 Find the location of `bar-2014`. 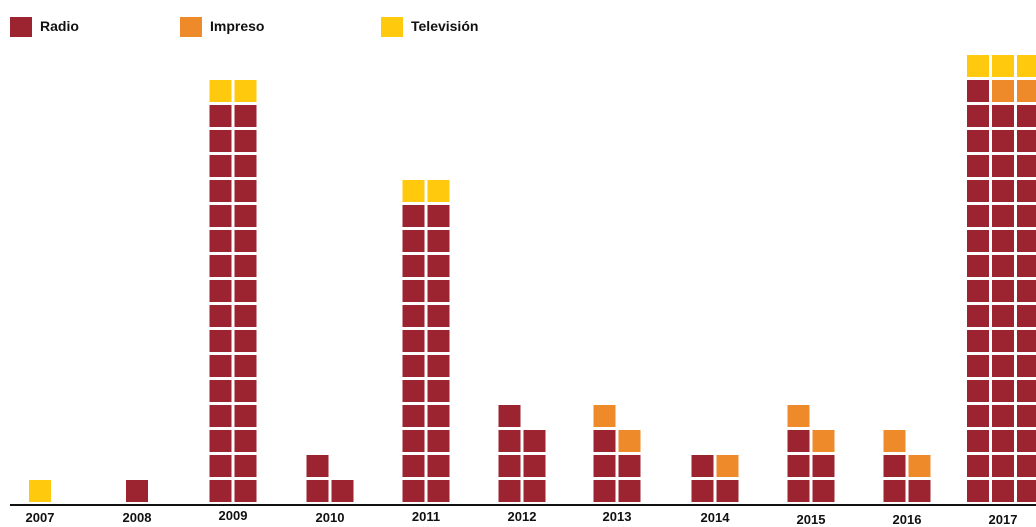

bar-2014 is located at coordinates (715, 478).